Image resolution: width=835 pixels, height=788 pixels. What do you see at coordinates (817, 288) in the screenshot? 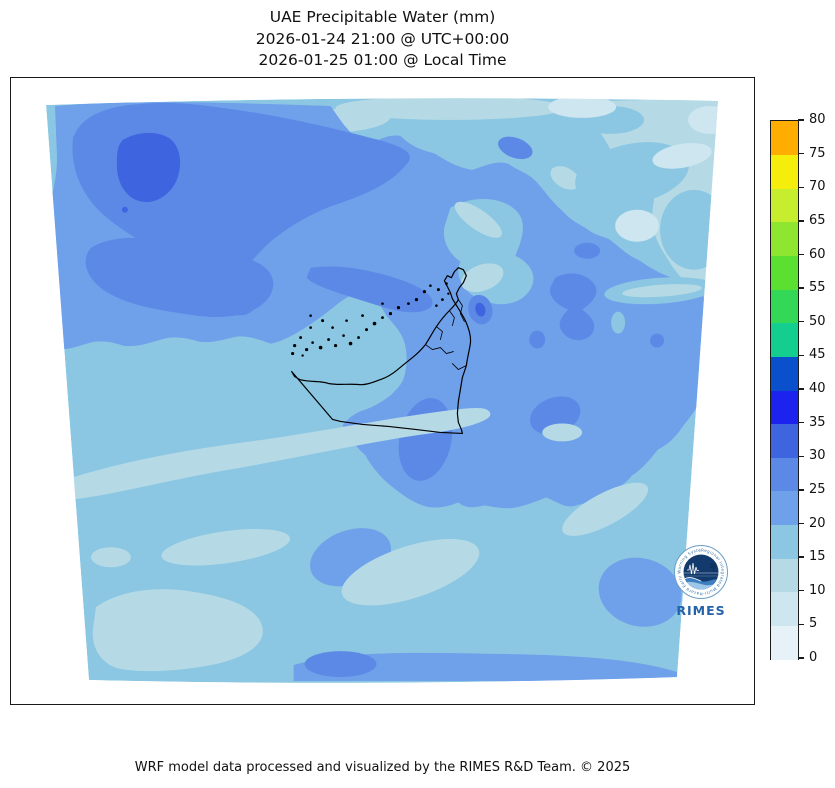
I see `colorbar-tick-label: 55` at bounding box center [817, 288].